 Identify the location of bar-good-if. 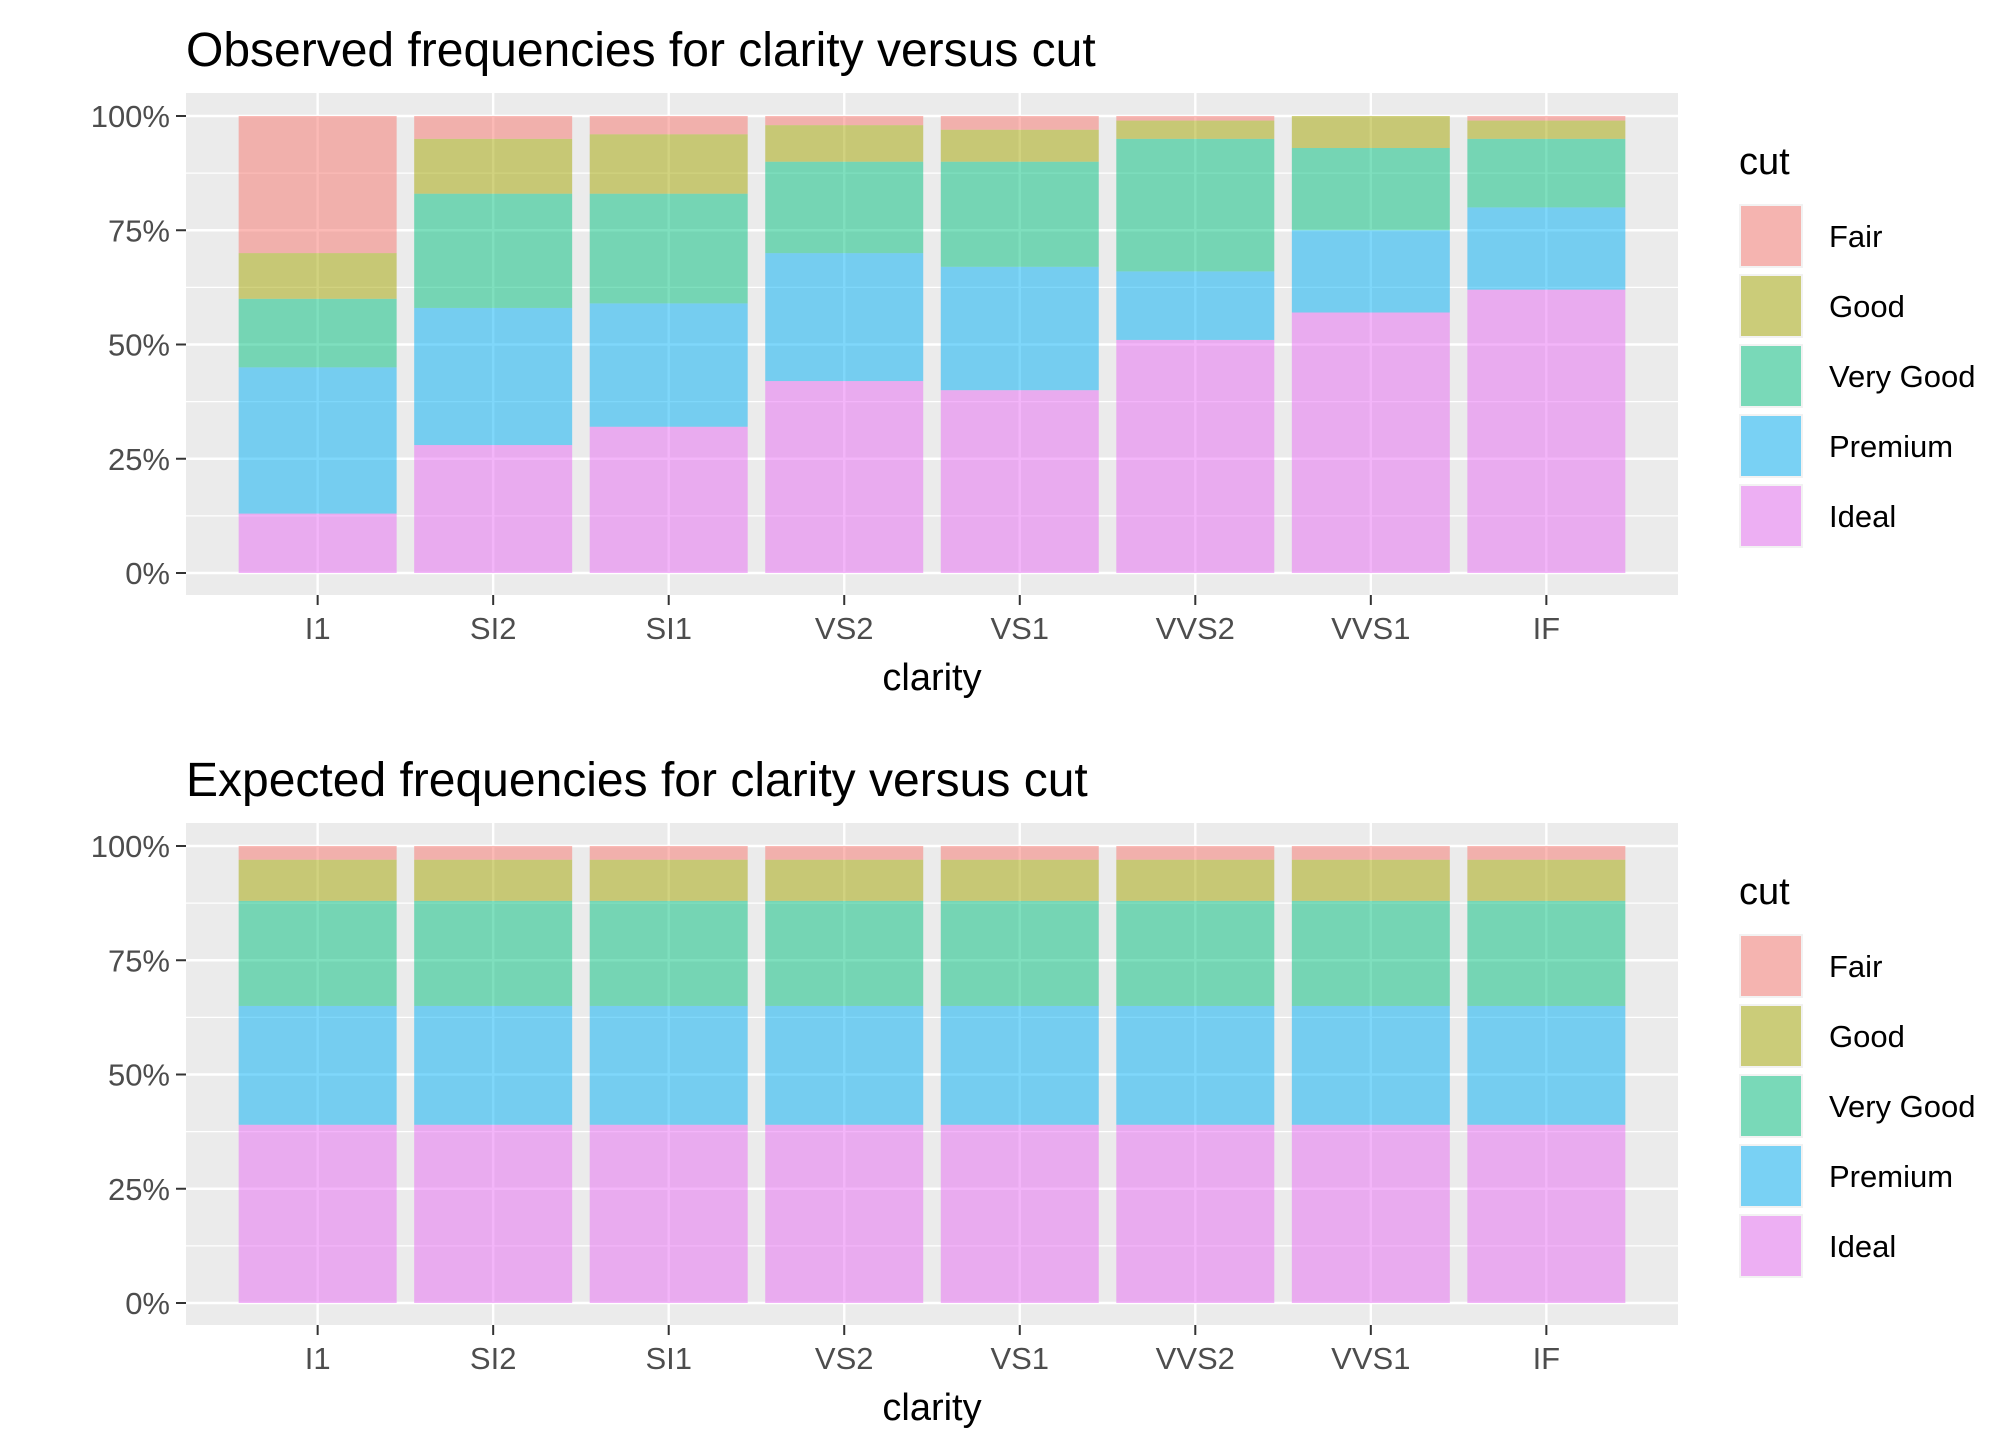
(1546, 880).